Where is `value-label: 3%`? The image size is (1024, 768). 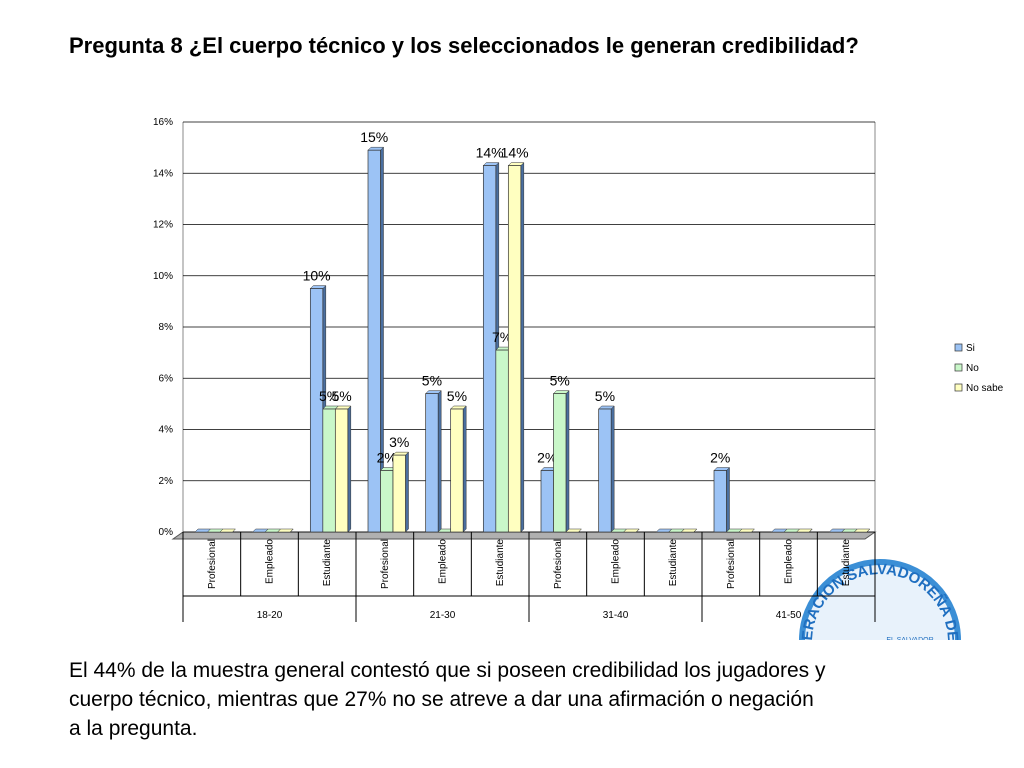 value-label: 3% is located at coordinates (399, 442).